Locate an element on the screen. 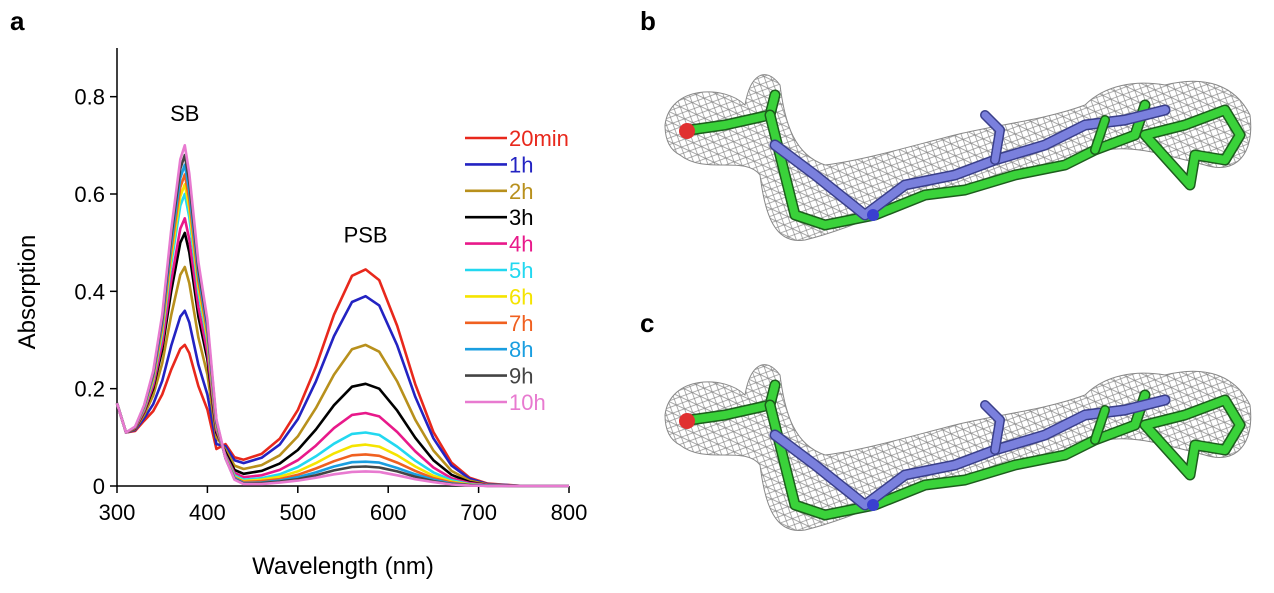 The width and height of the screenshot is (1274, 593). legend-label: 4h is located at coordinates (521, 244).